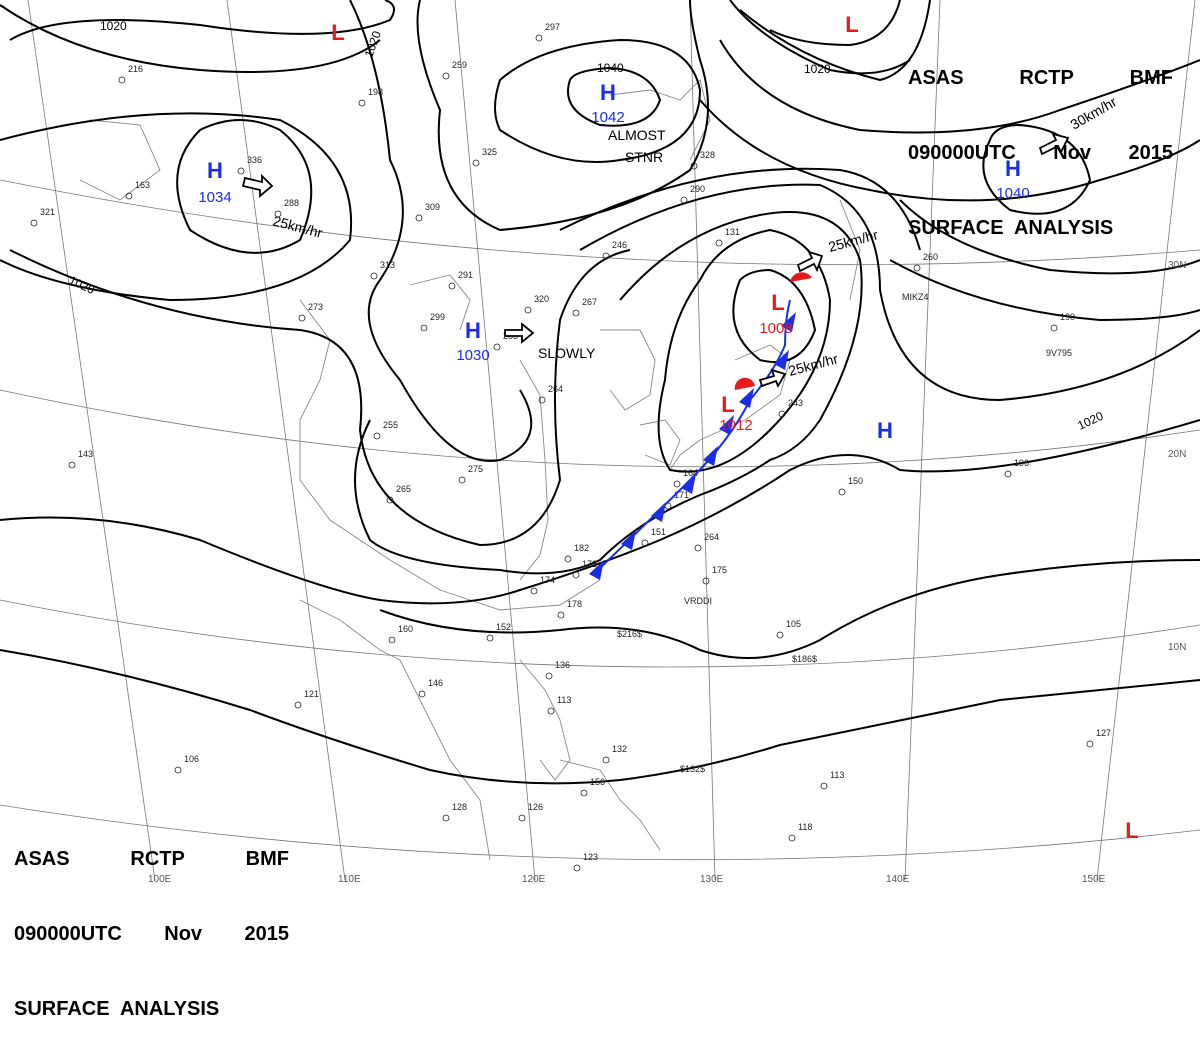 The image size is (1200, 1047). What do you see at coordinates (855, 481) in the screenshot?
I see `station-pressure-value: 150` at bounding box center [855, 481].